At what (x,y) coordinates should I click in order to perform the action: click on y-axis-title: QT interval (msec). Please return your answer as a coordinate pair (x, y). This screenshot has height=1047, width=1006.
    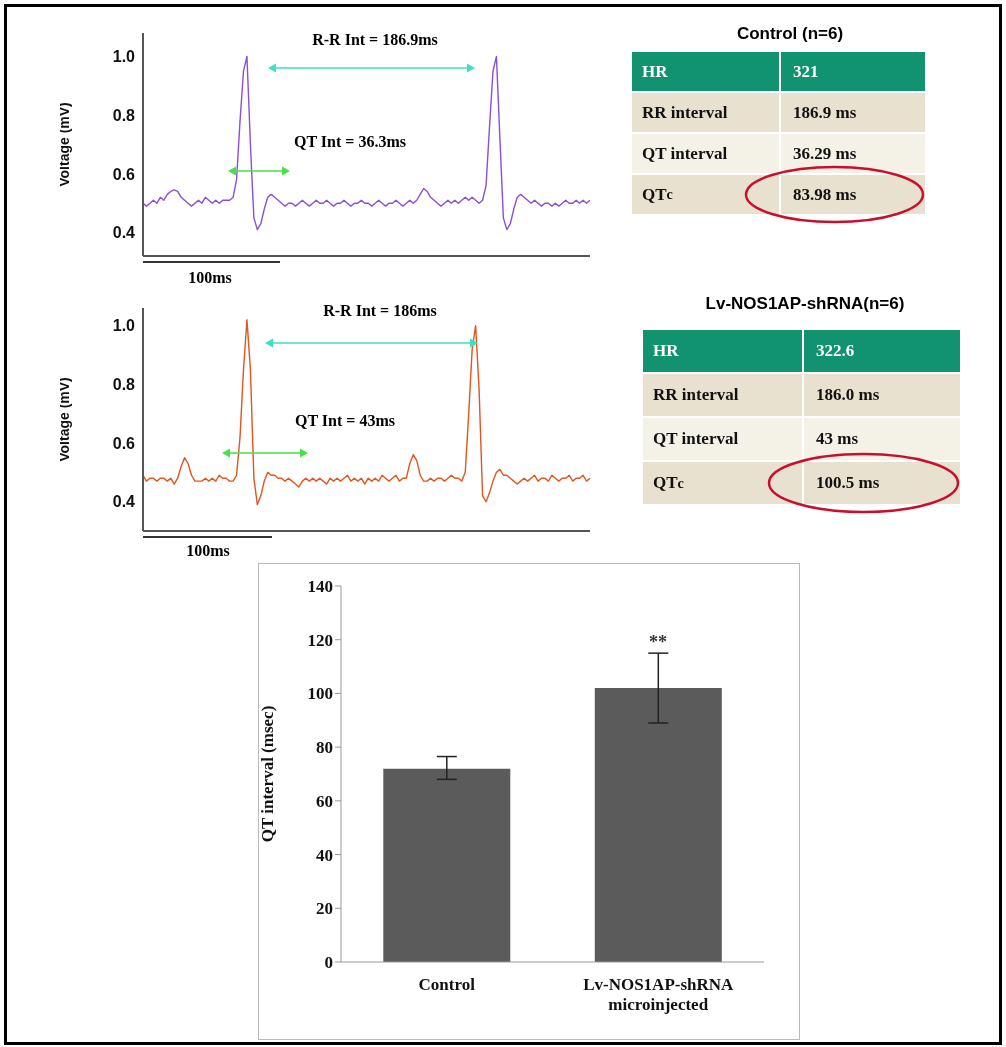
    Looking at the image, I should click on (268, 774).